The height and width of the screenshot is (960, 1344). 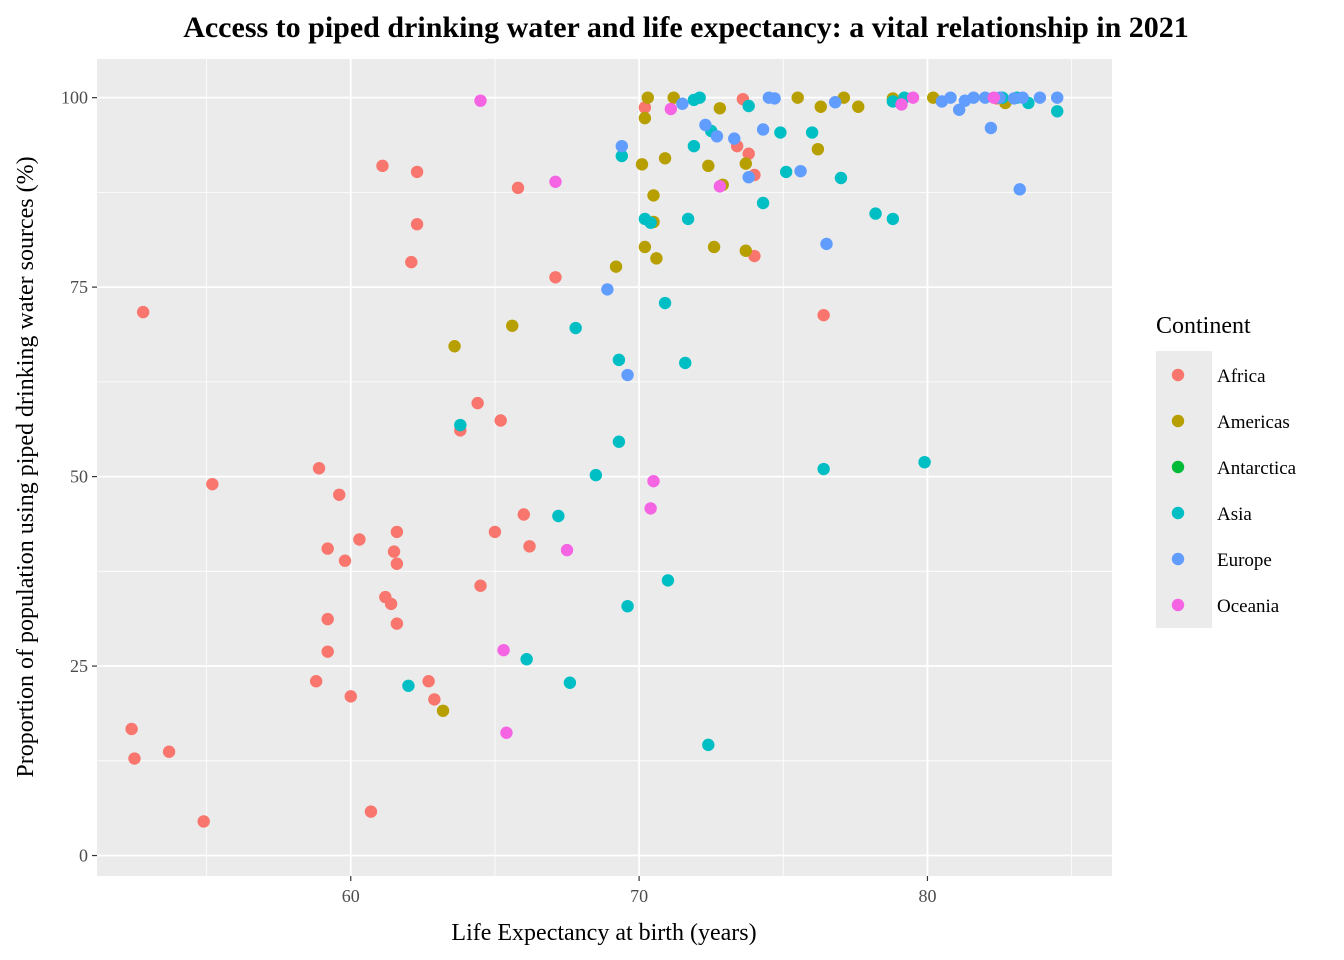 What do you see at coordinates (1178, 375) in the screenshot?
I see `legend-key-africa` at bounding box center [1178, 375].